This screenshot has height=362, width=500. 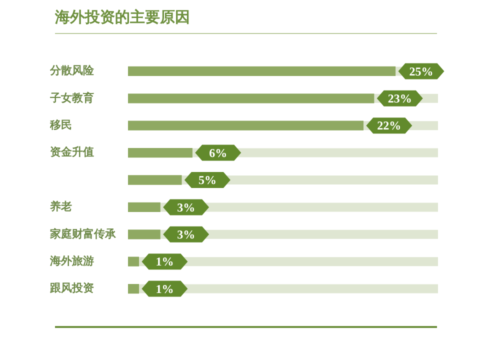 What do you see at coordinates (122, 17) in the screenshot?
I see `chart-title: 海外投资的主要原因` at bounding box center [122, 17].